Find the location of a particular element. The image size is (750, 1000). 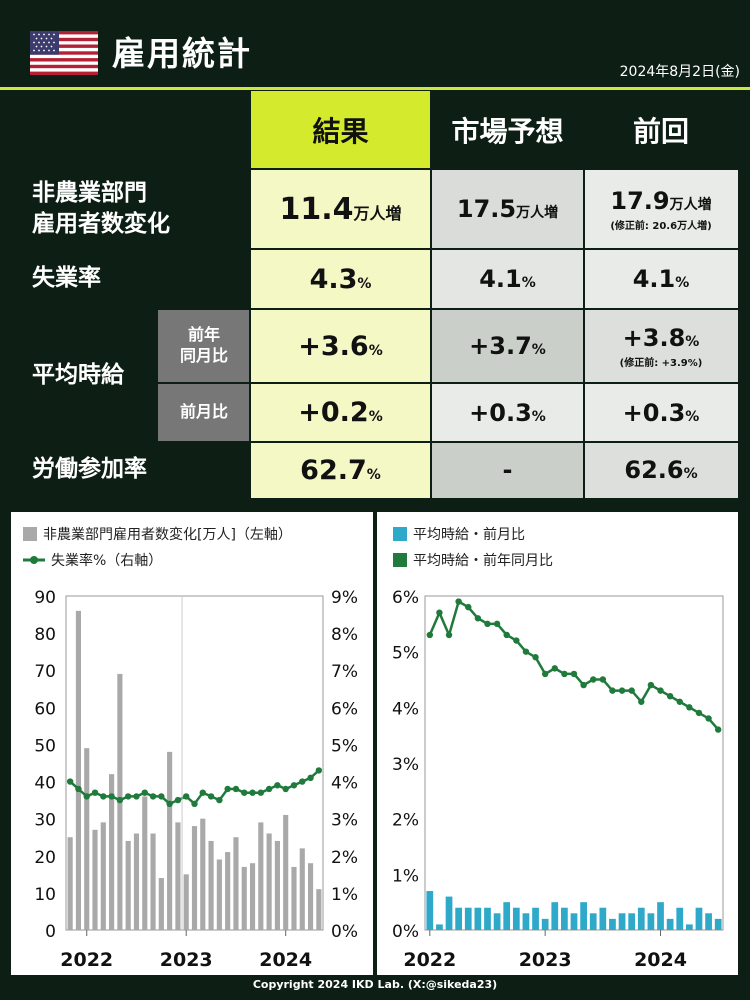

legend-unemployment-label: 失業率%（右軸） is located at coordinates (107, 561).